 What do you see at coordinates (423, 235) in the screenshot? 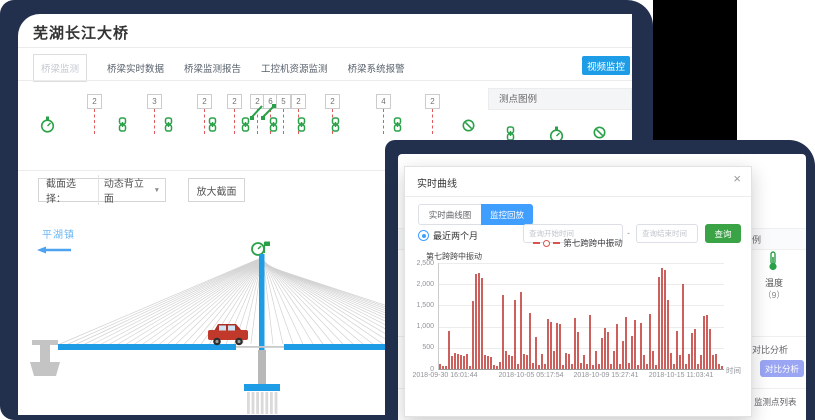
I see `range-radio` at bounding box center [423, 235].